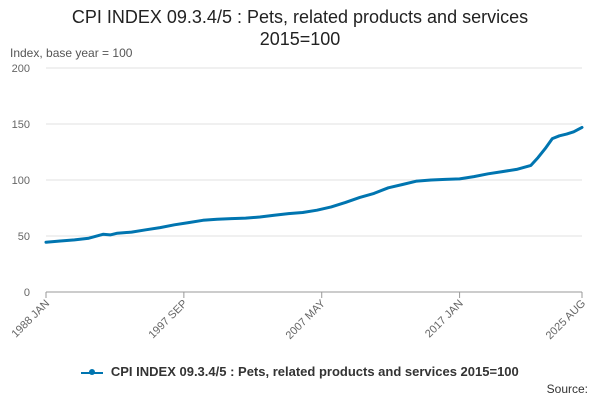  Describe the element at coordinates (27, 293) in the screenshot. I see `y-tick-label: 0` at that location.